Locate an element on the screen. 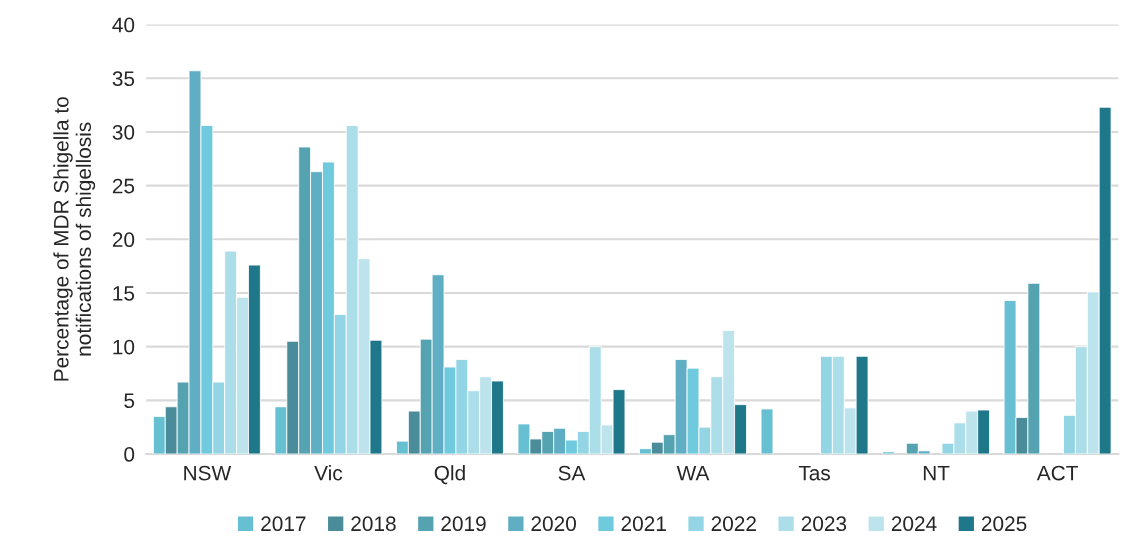 This screenshot has width=1124, height=547. legend-label: 2021 is located at coordinates (643, 524).